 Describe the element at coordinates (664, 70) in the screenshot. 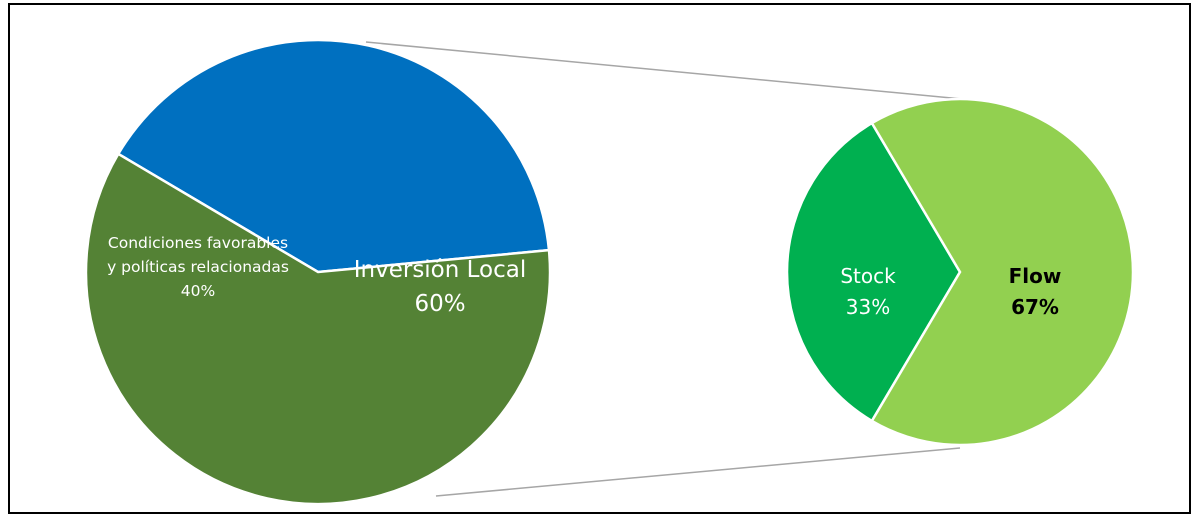

I see `connector-line-top` at that location.